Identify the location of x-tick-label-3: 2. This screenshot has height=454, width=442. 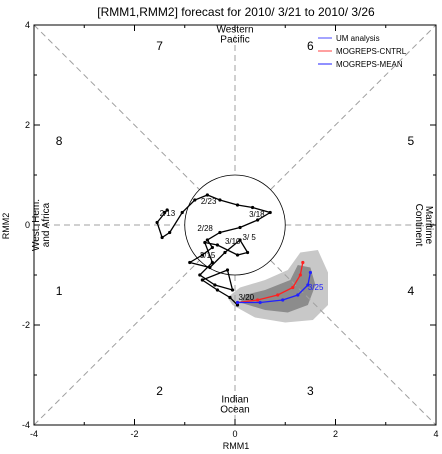
(335, 434).